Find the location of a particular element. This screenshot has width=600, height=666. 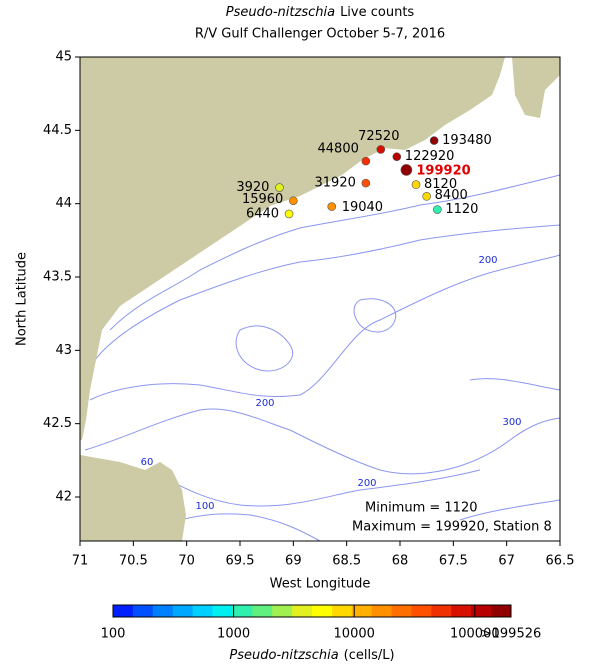

x-tick-label: 71 is located at coordinates (80, 561).